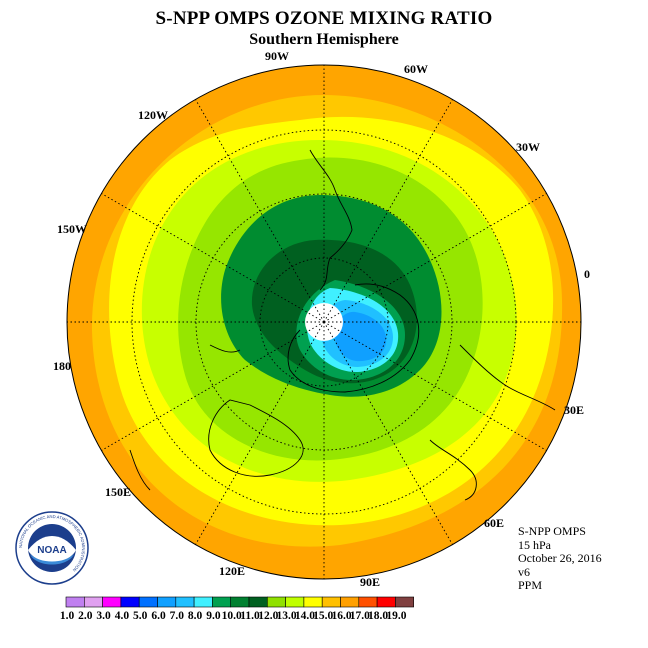 The height and width of the screenshot is (648, 648). I want to click on colorbar-tick-label: 15.0, so click(323, 616).